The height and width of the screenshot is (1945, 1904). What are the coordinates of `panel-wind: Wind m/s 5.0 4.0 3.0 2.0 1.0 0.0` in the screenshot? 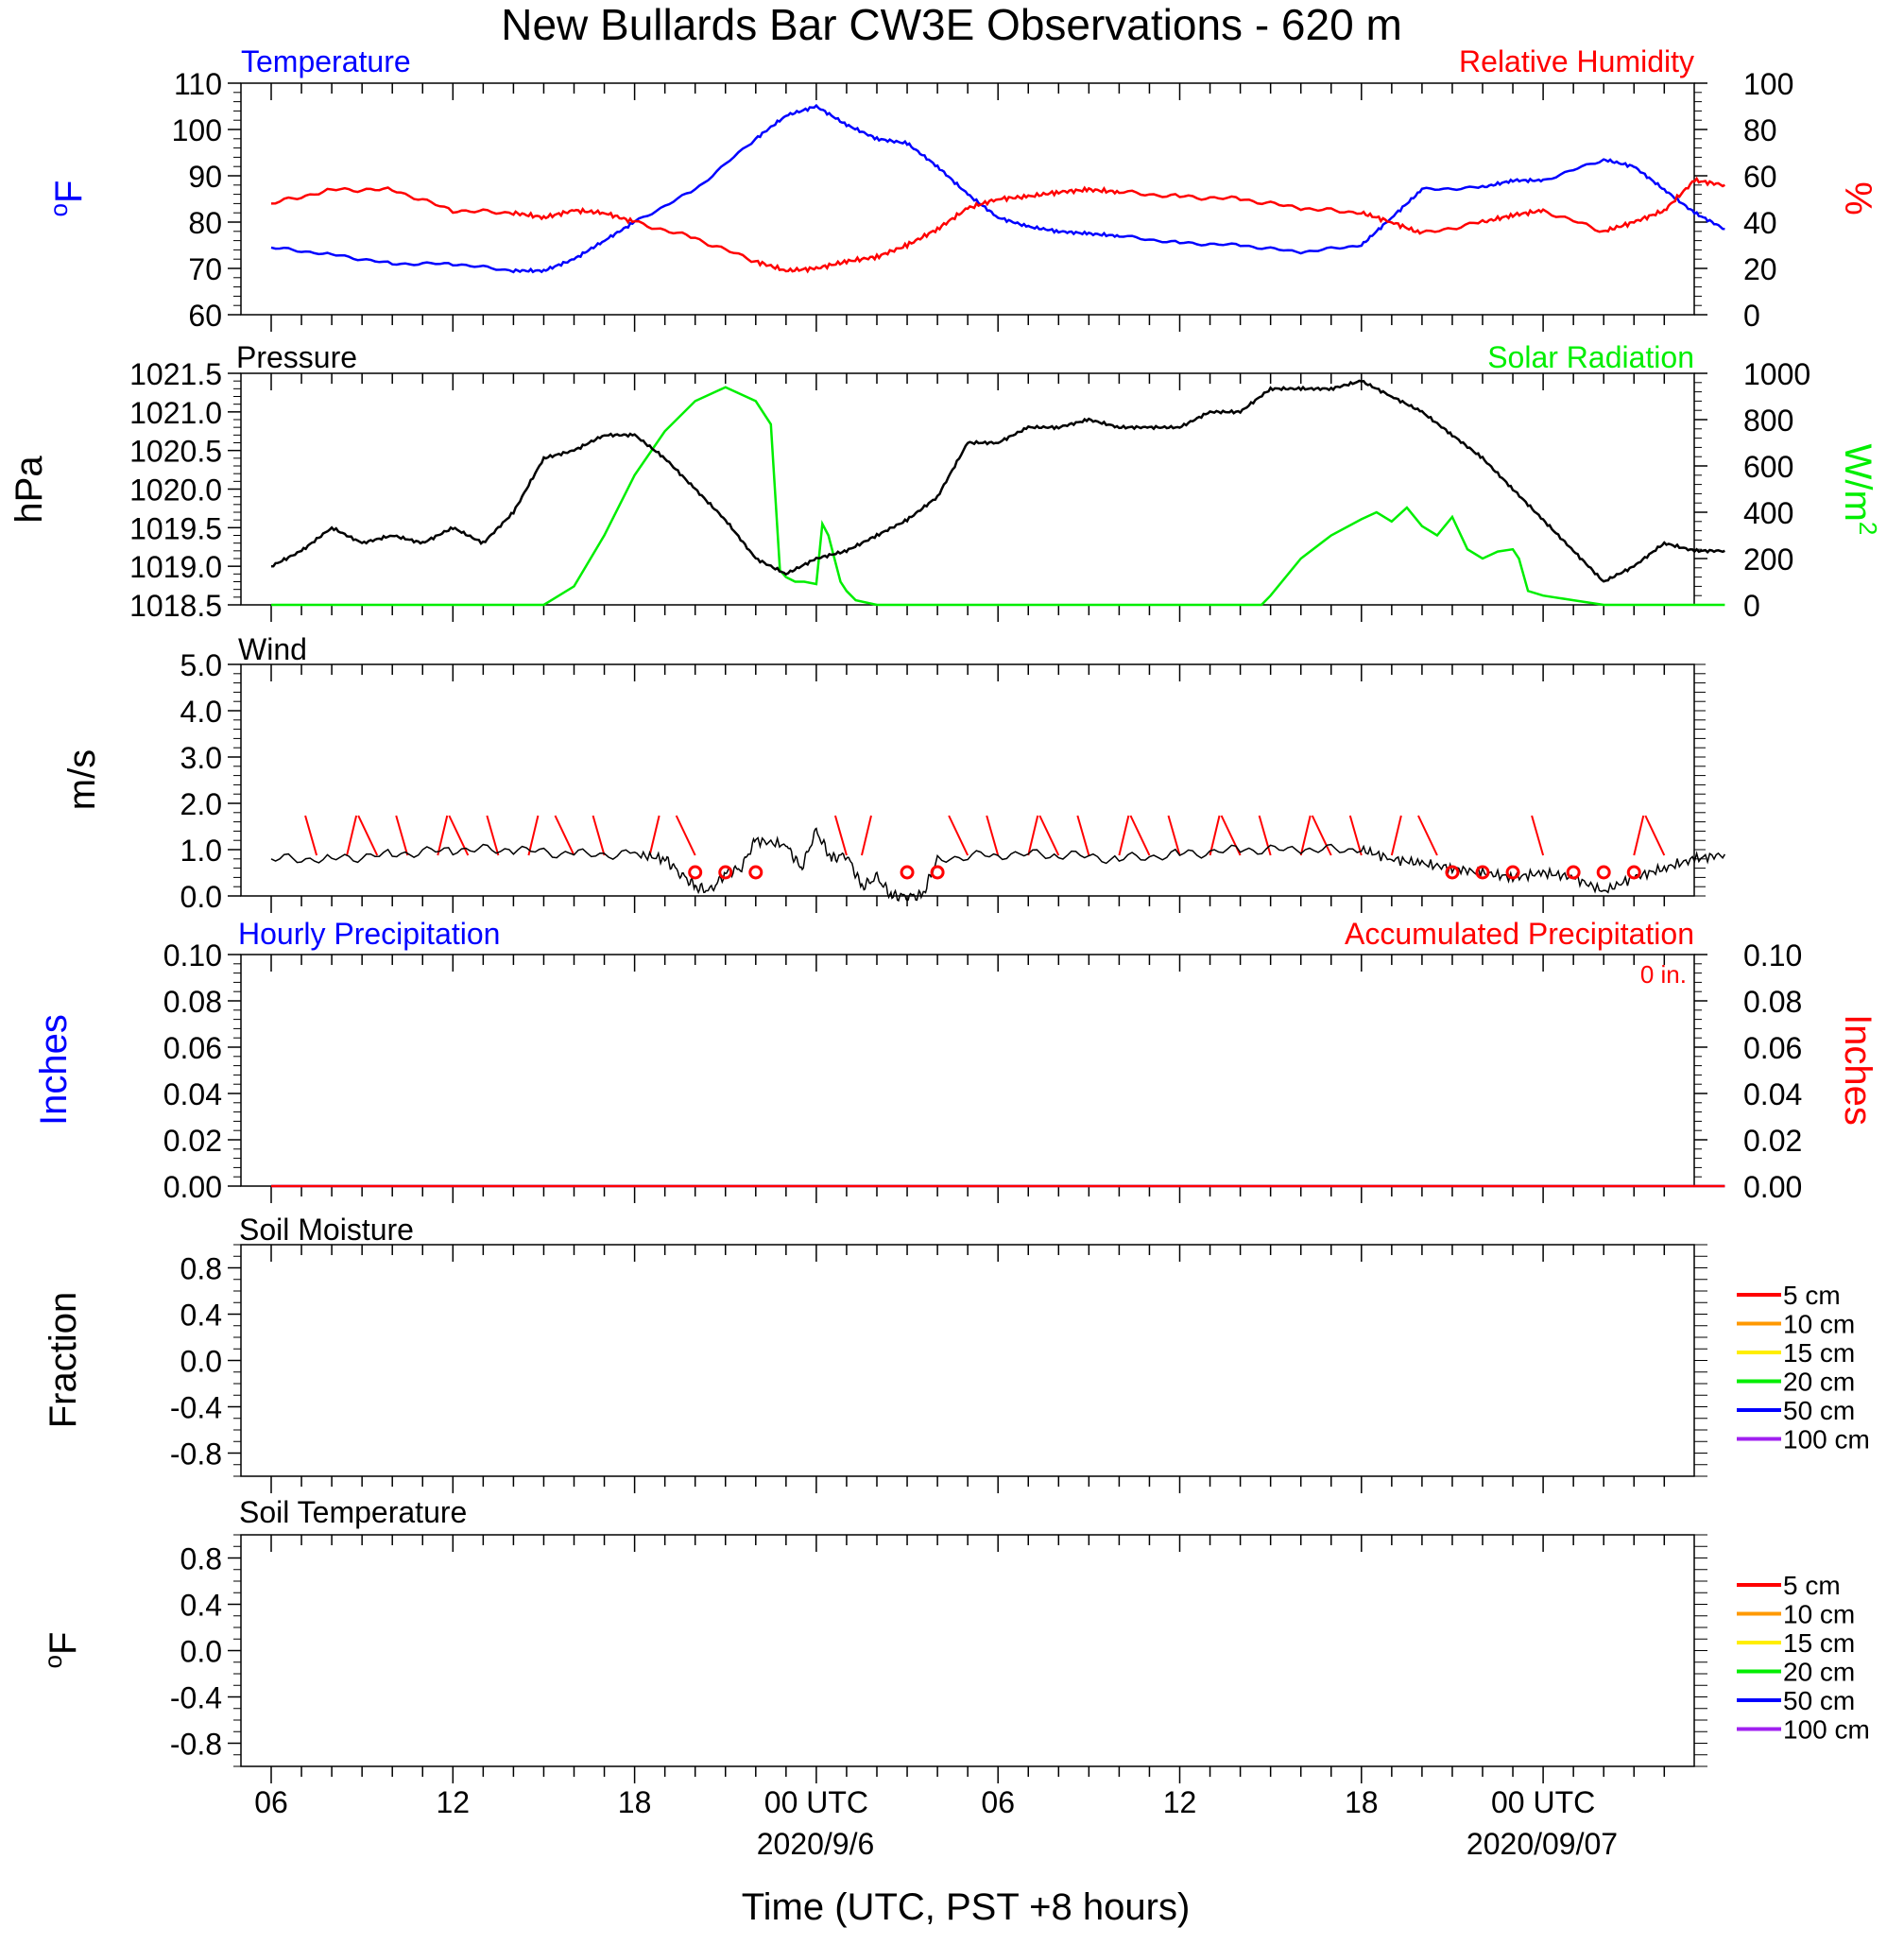 It's located at (893, 773).